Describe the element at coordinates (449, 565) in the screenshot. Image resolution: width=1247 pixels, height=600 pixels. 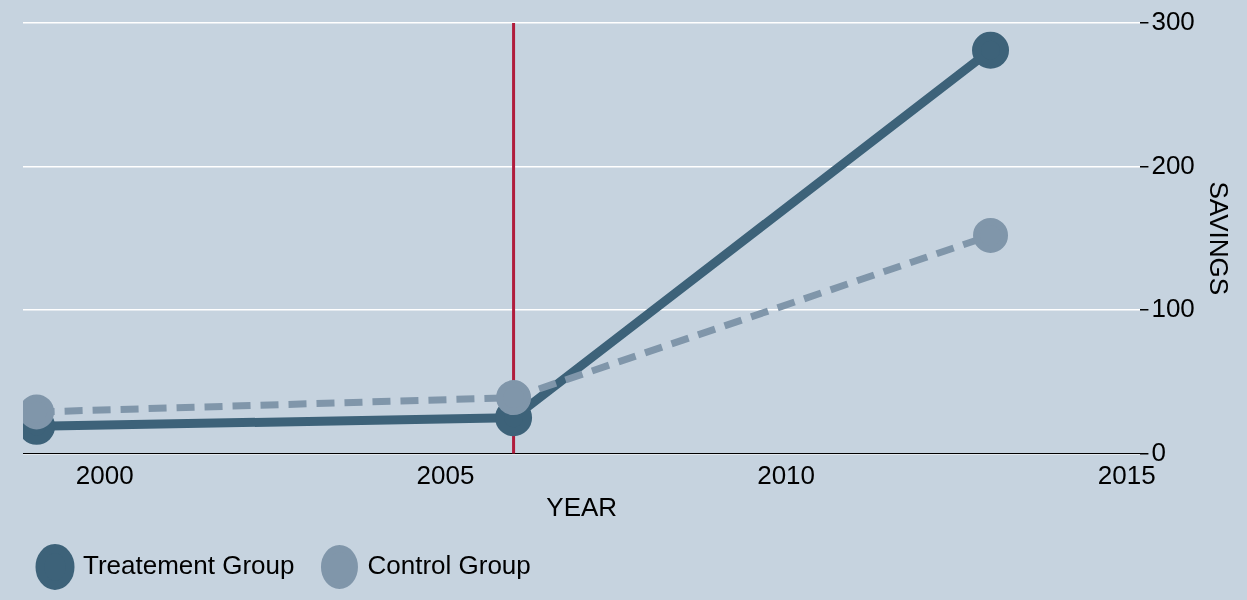
I see `legend-label: Control Group` at that location.